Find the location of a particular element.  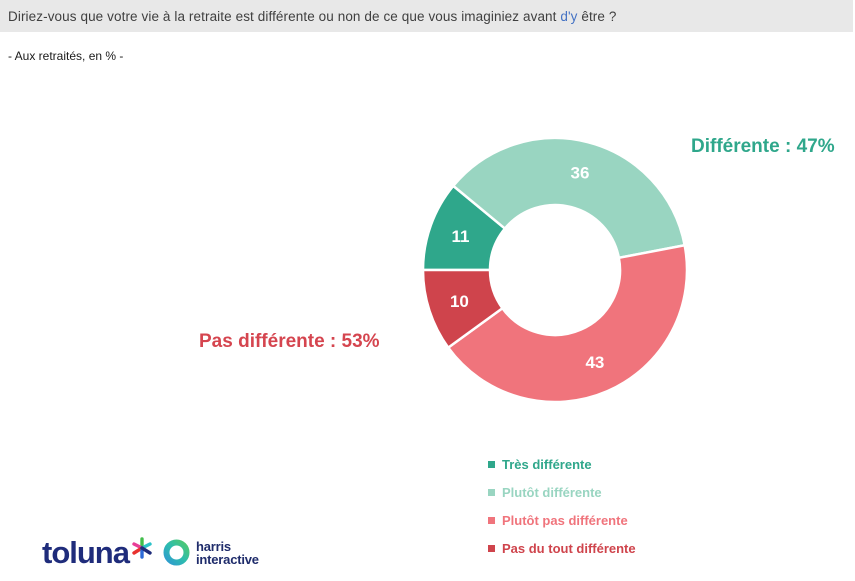

harris-logo-line1: harris is located at coordinates (213, 546).